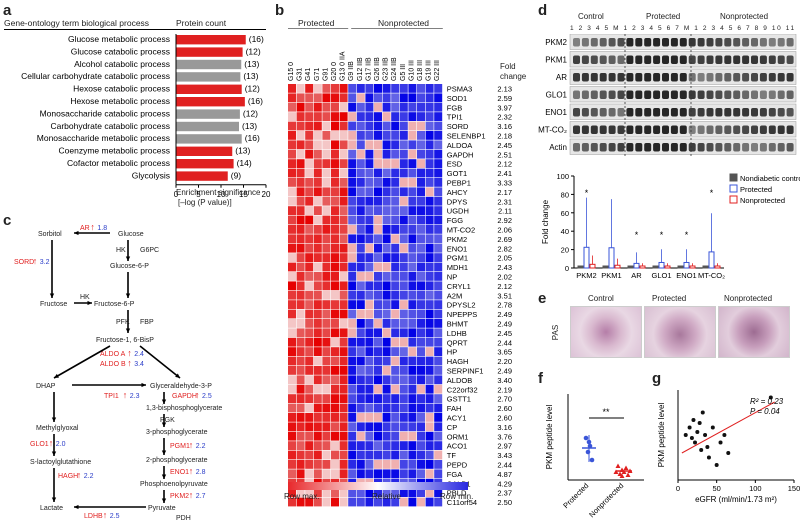  What do you see at coordinates (504, 295) in the screenshot?
I see `fold-change-value: 3.51` at bounding box center [504, 295].